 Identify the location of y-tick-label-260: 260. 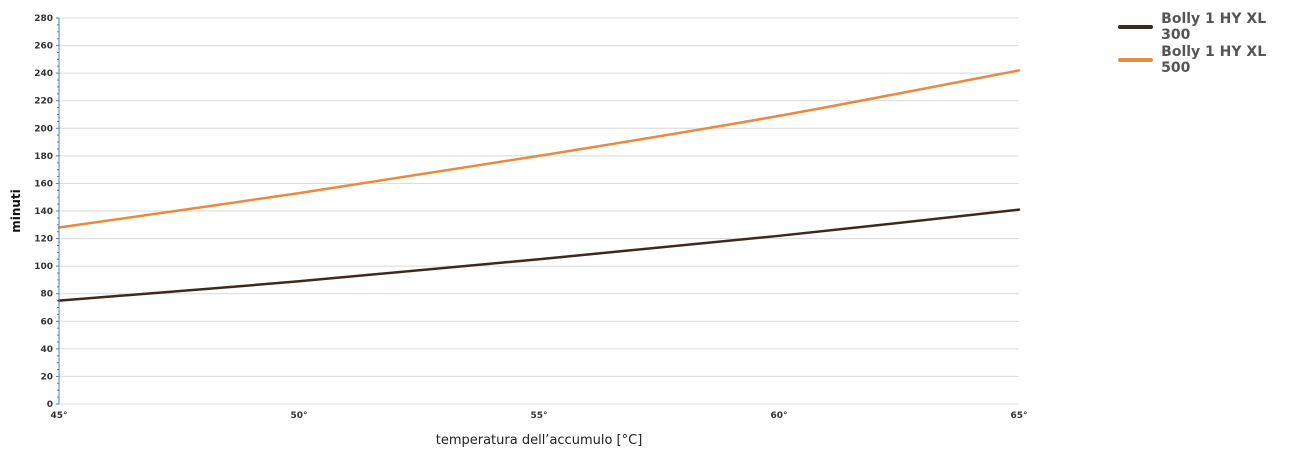
(43, 47).